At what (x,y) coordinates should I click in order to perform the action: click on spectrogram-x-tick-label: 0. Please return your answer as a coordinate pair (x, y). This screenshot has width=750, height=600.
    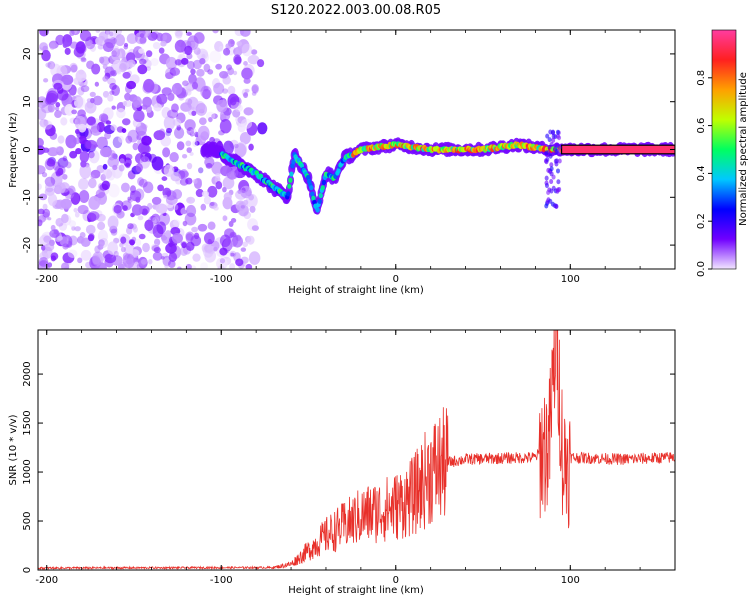
    Looking at the image, I should click on (396, 279).